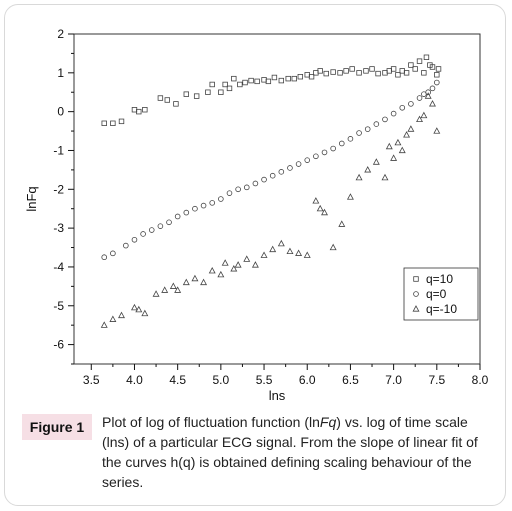  What do you see at coordinates (328, 422) in the screenshot?
I see `caption-part: Fq` at bounding box center [328, 422].